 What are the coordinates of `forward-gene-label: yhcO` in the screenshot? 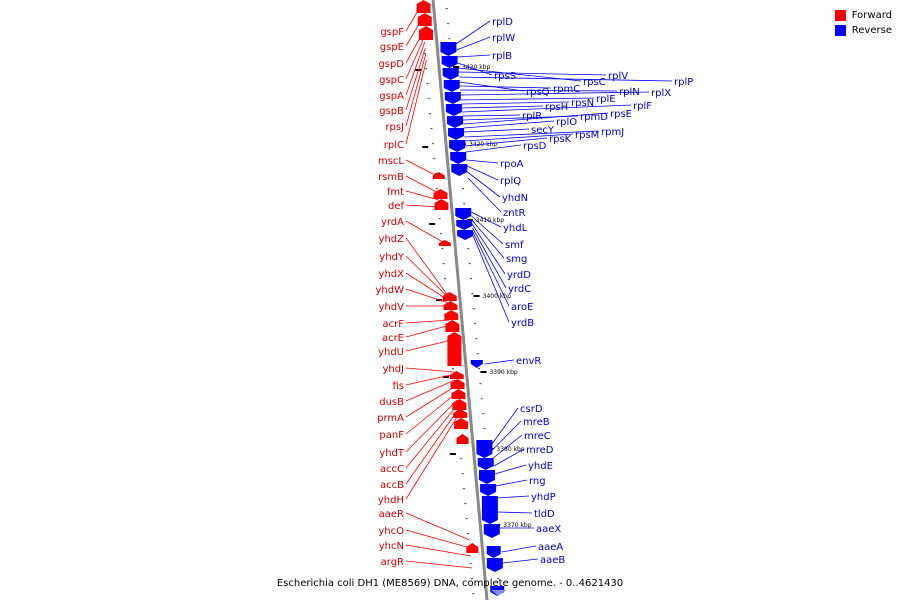 It's located at (391, 531).